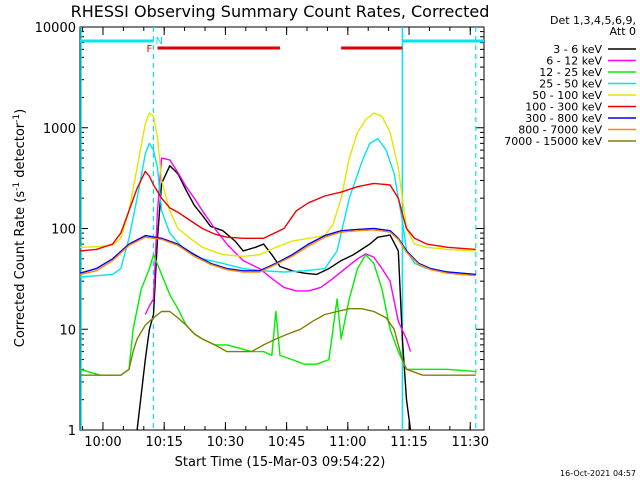 The height and width of the screenshot is (480, 640). Describe the element at coordinates (598, 473) in the screenshot. I see `timestamp-label: 16-Oct-2021 04:57` at that location.